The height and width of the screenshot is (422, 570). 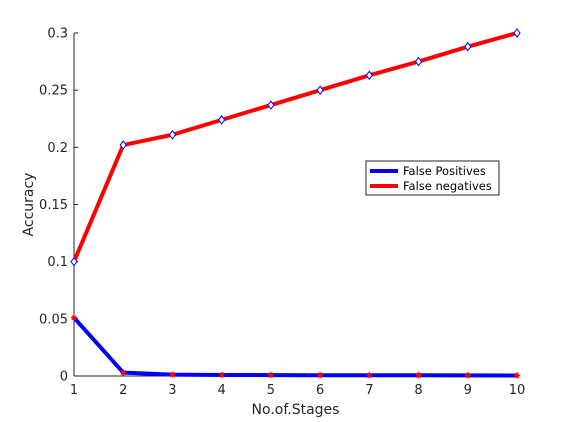 I want to click on y-tick-label: 0.05, so click(x=53, y=319).